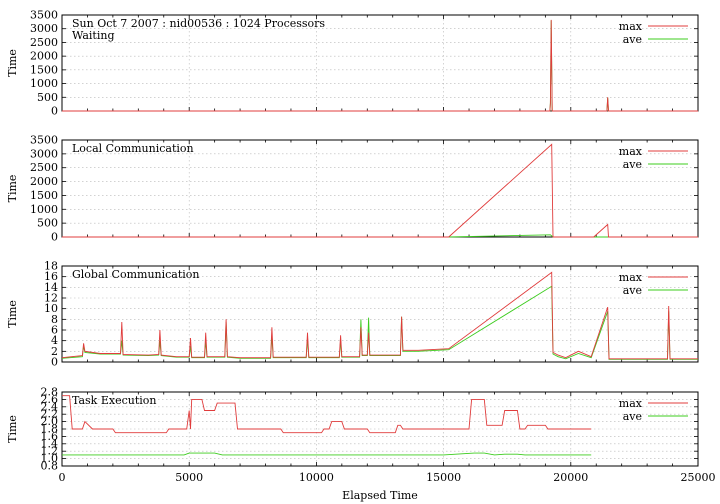 The height and width of the screenshot is (504, 720). What do you see at coordinates (54, 330) in the screenshot?
I see `y-tick-label: 6` at bounding box center [54, 330].